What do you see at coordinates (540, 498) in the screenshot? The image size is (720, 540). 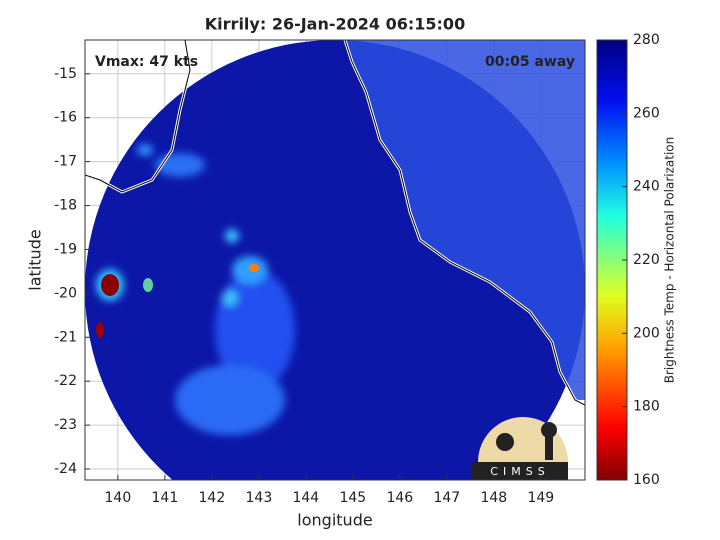 I see `x-tick-label: 149` at bounding box center [540, 498].